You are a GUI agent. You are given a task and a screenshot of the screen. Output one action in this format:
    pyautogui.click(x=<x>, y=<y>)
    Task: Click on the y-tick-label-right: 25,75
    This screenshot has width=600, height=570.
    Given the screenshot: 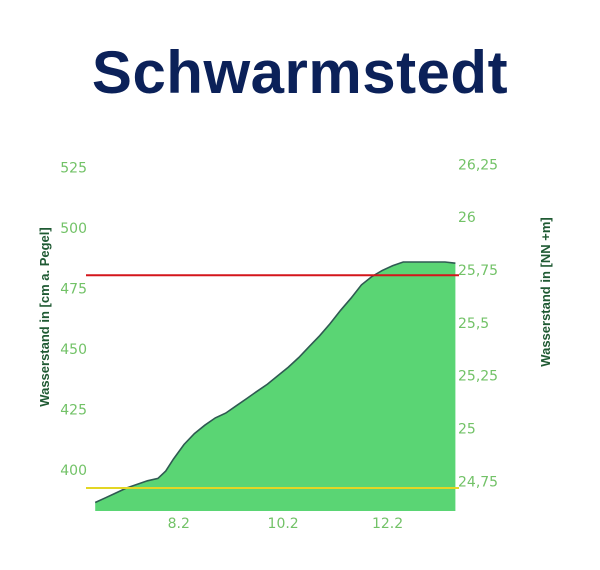 What is the action you would take?
    pyautogui.click(x=478, y=271)
    